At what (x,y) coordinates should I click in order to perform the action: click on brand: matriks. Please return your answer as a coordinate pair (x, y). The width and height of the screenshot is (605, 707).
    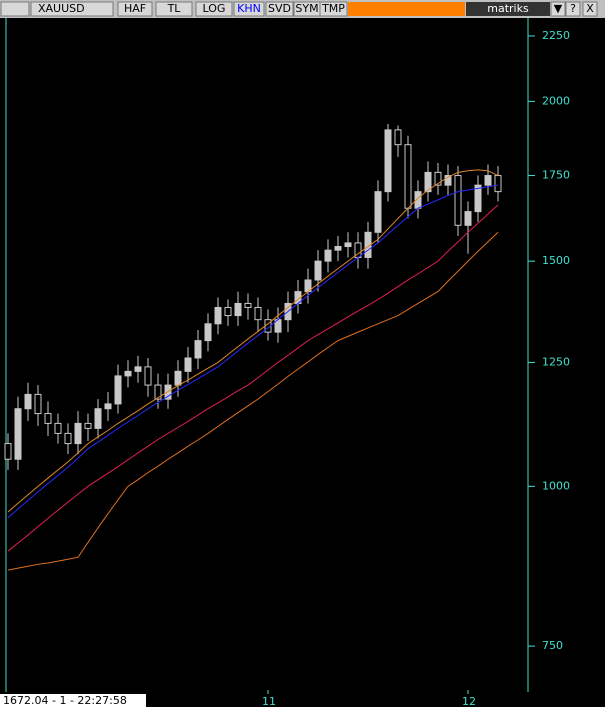
    Looking at the image, I should click on (508, 8).